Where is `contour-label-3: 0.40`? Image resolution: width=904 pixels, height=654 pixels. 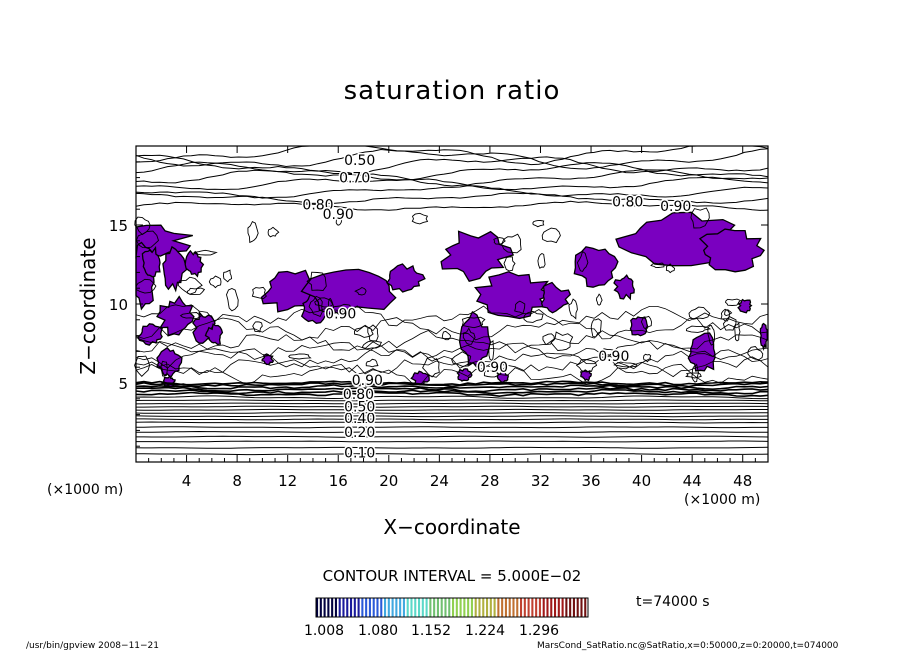 contour-label-3: 0.40 is located at coordinates (359, 419).